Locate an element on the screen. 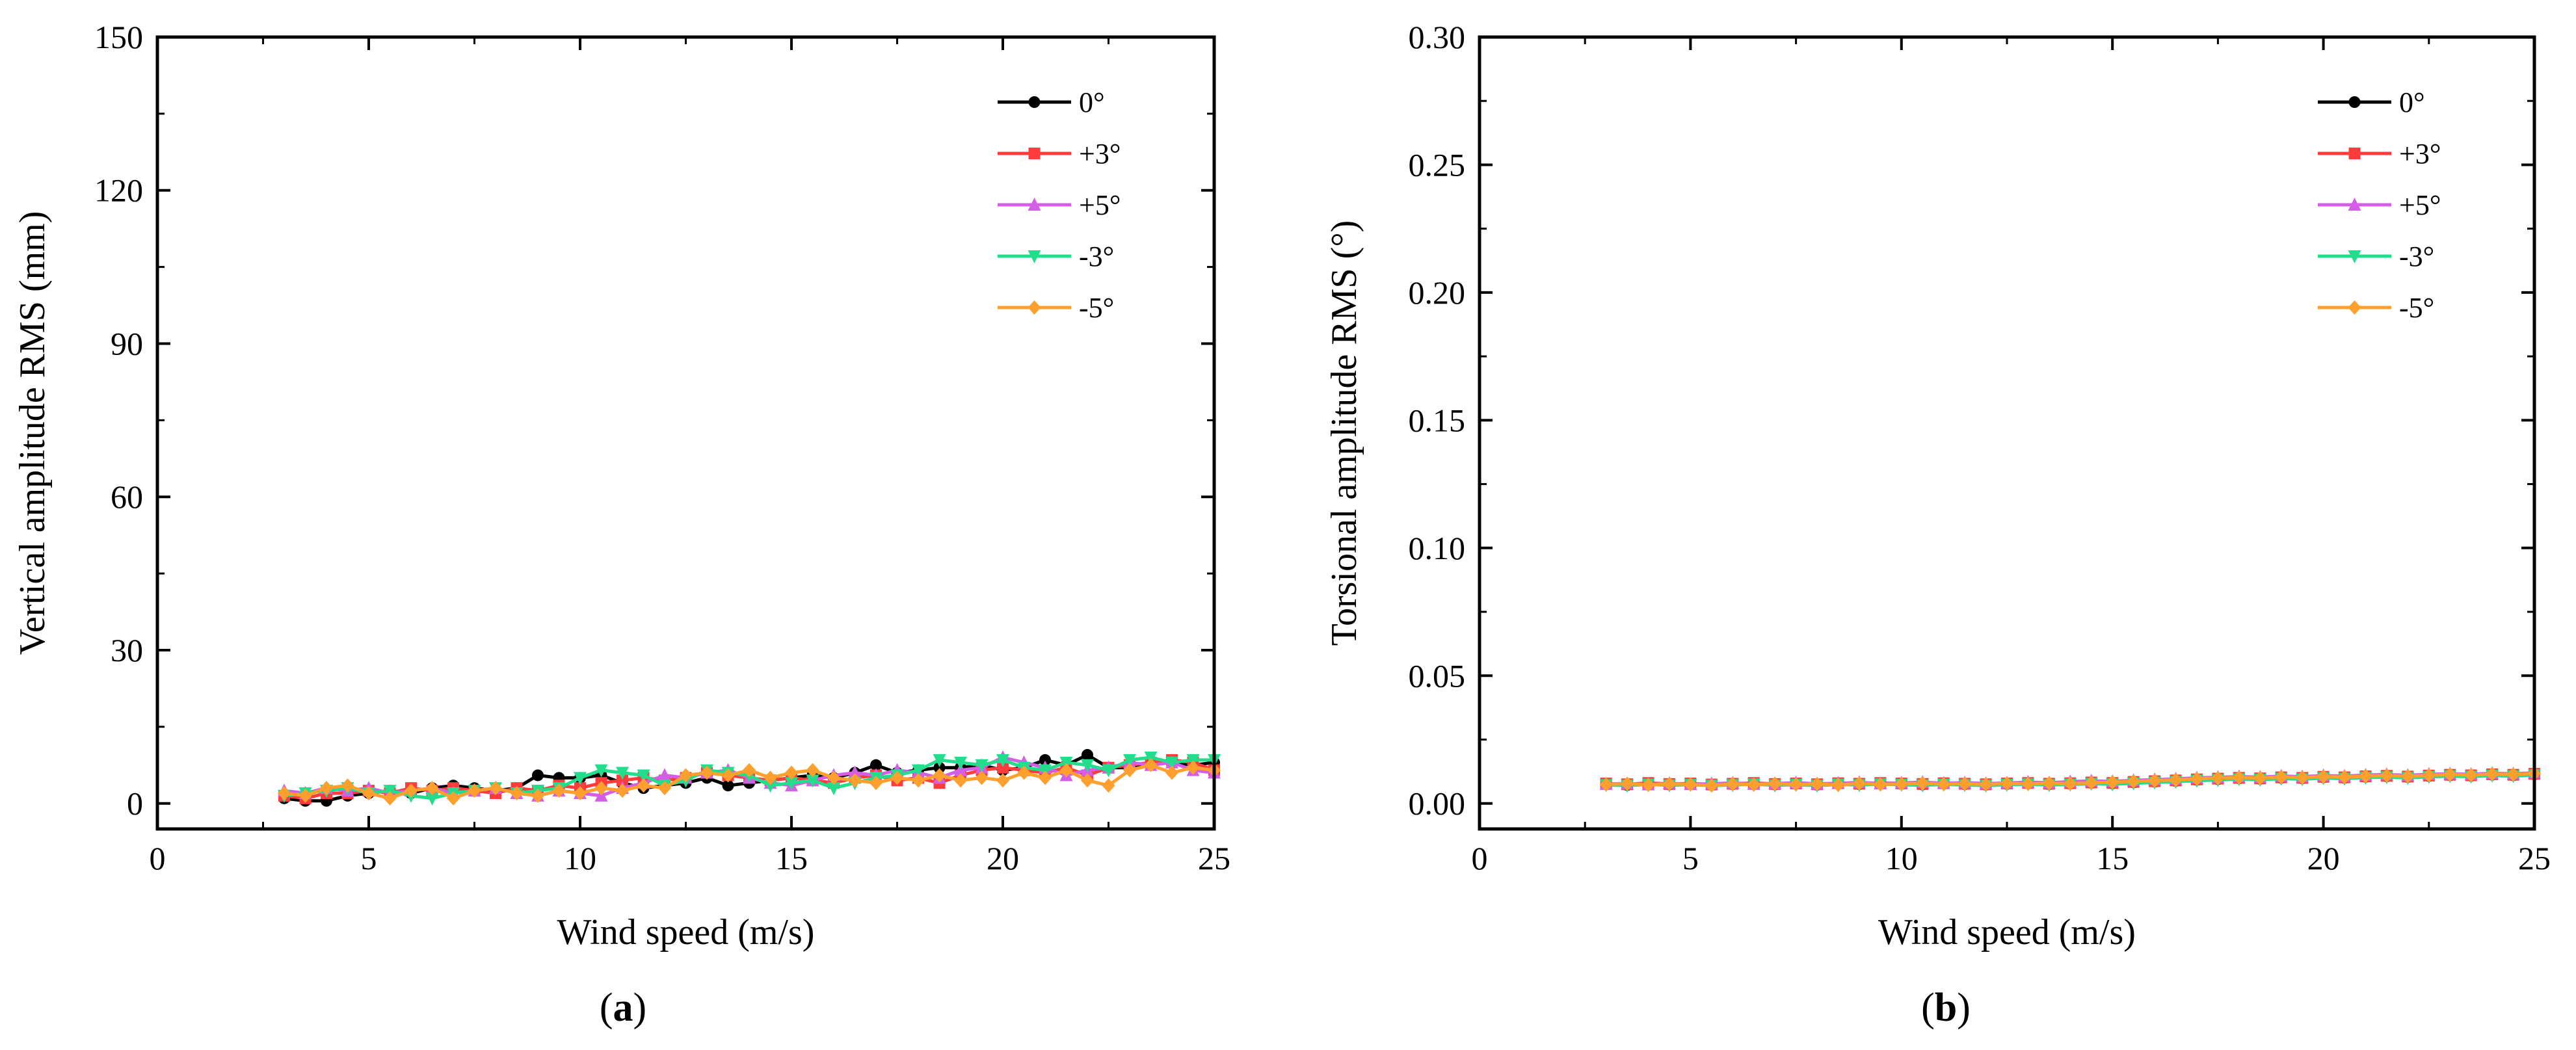  legend-entry-1: +3° is located at coordinates (2380, 154).